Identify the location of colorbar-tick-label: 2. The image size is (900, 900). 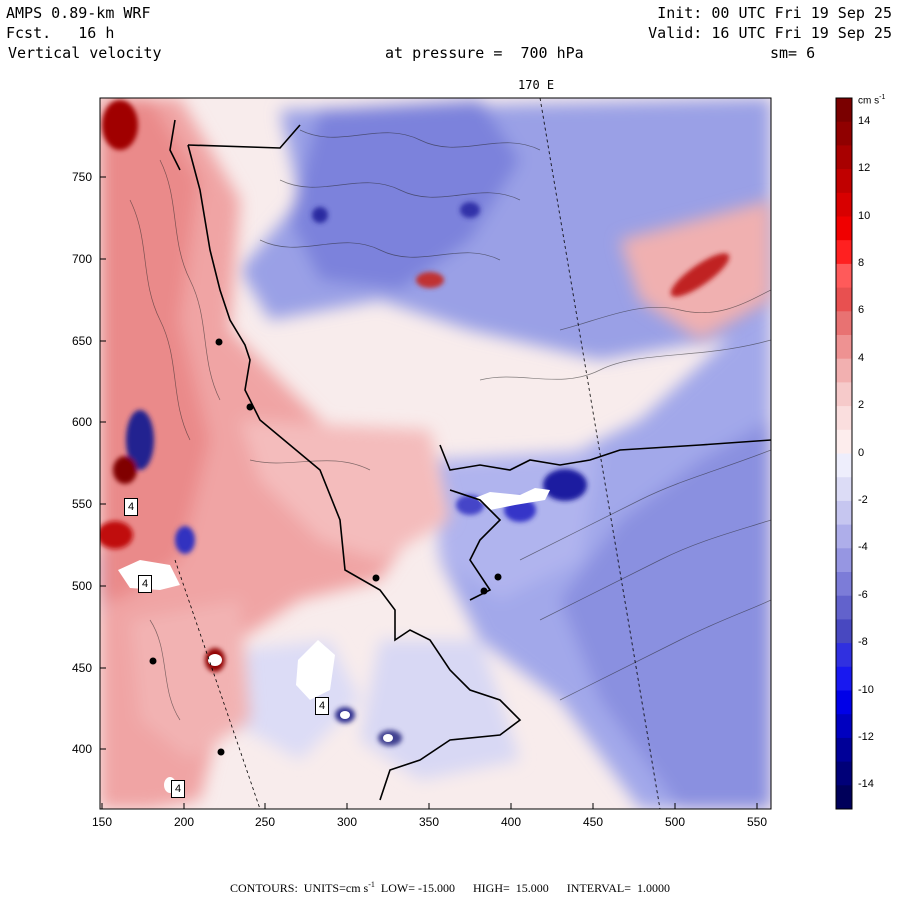
(861, 405).